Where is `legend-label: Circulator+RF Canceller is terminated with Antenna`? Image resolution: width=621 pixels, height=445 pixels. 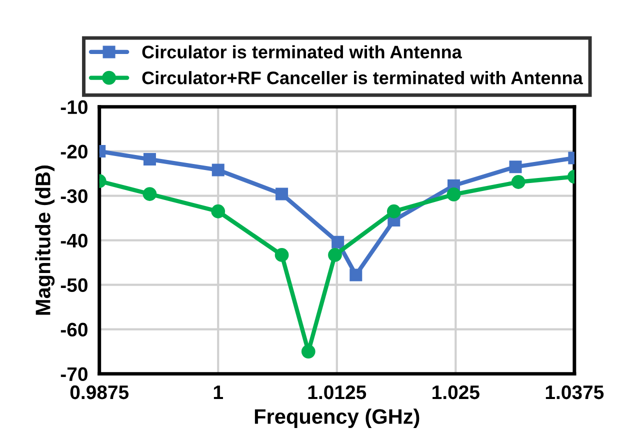
legend-label: Circulator+RF Canceller is terminated with Antenna is located at coordinates (362, 77).